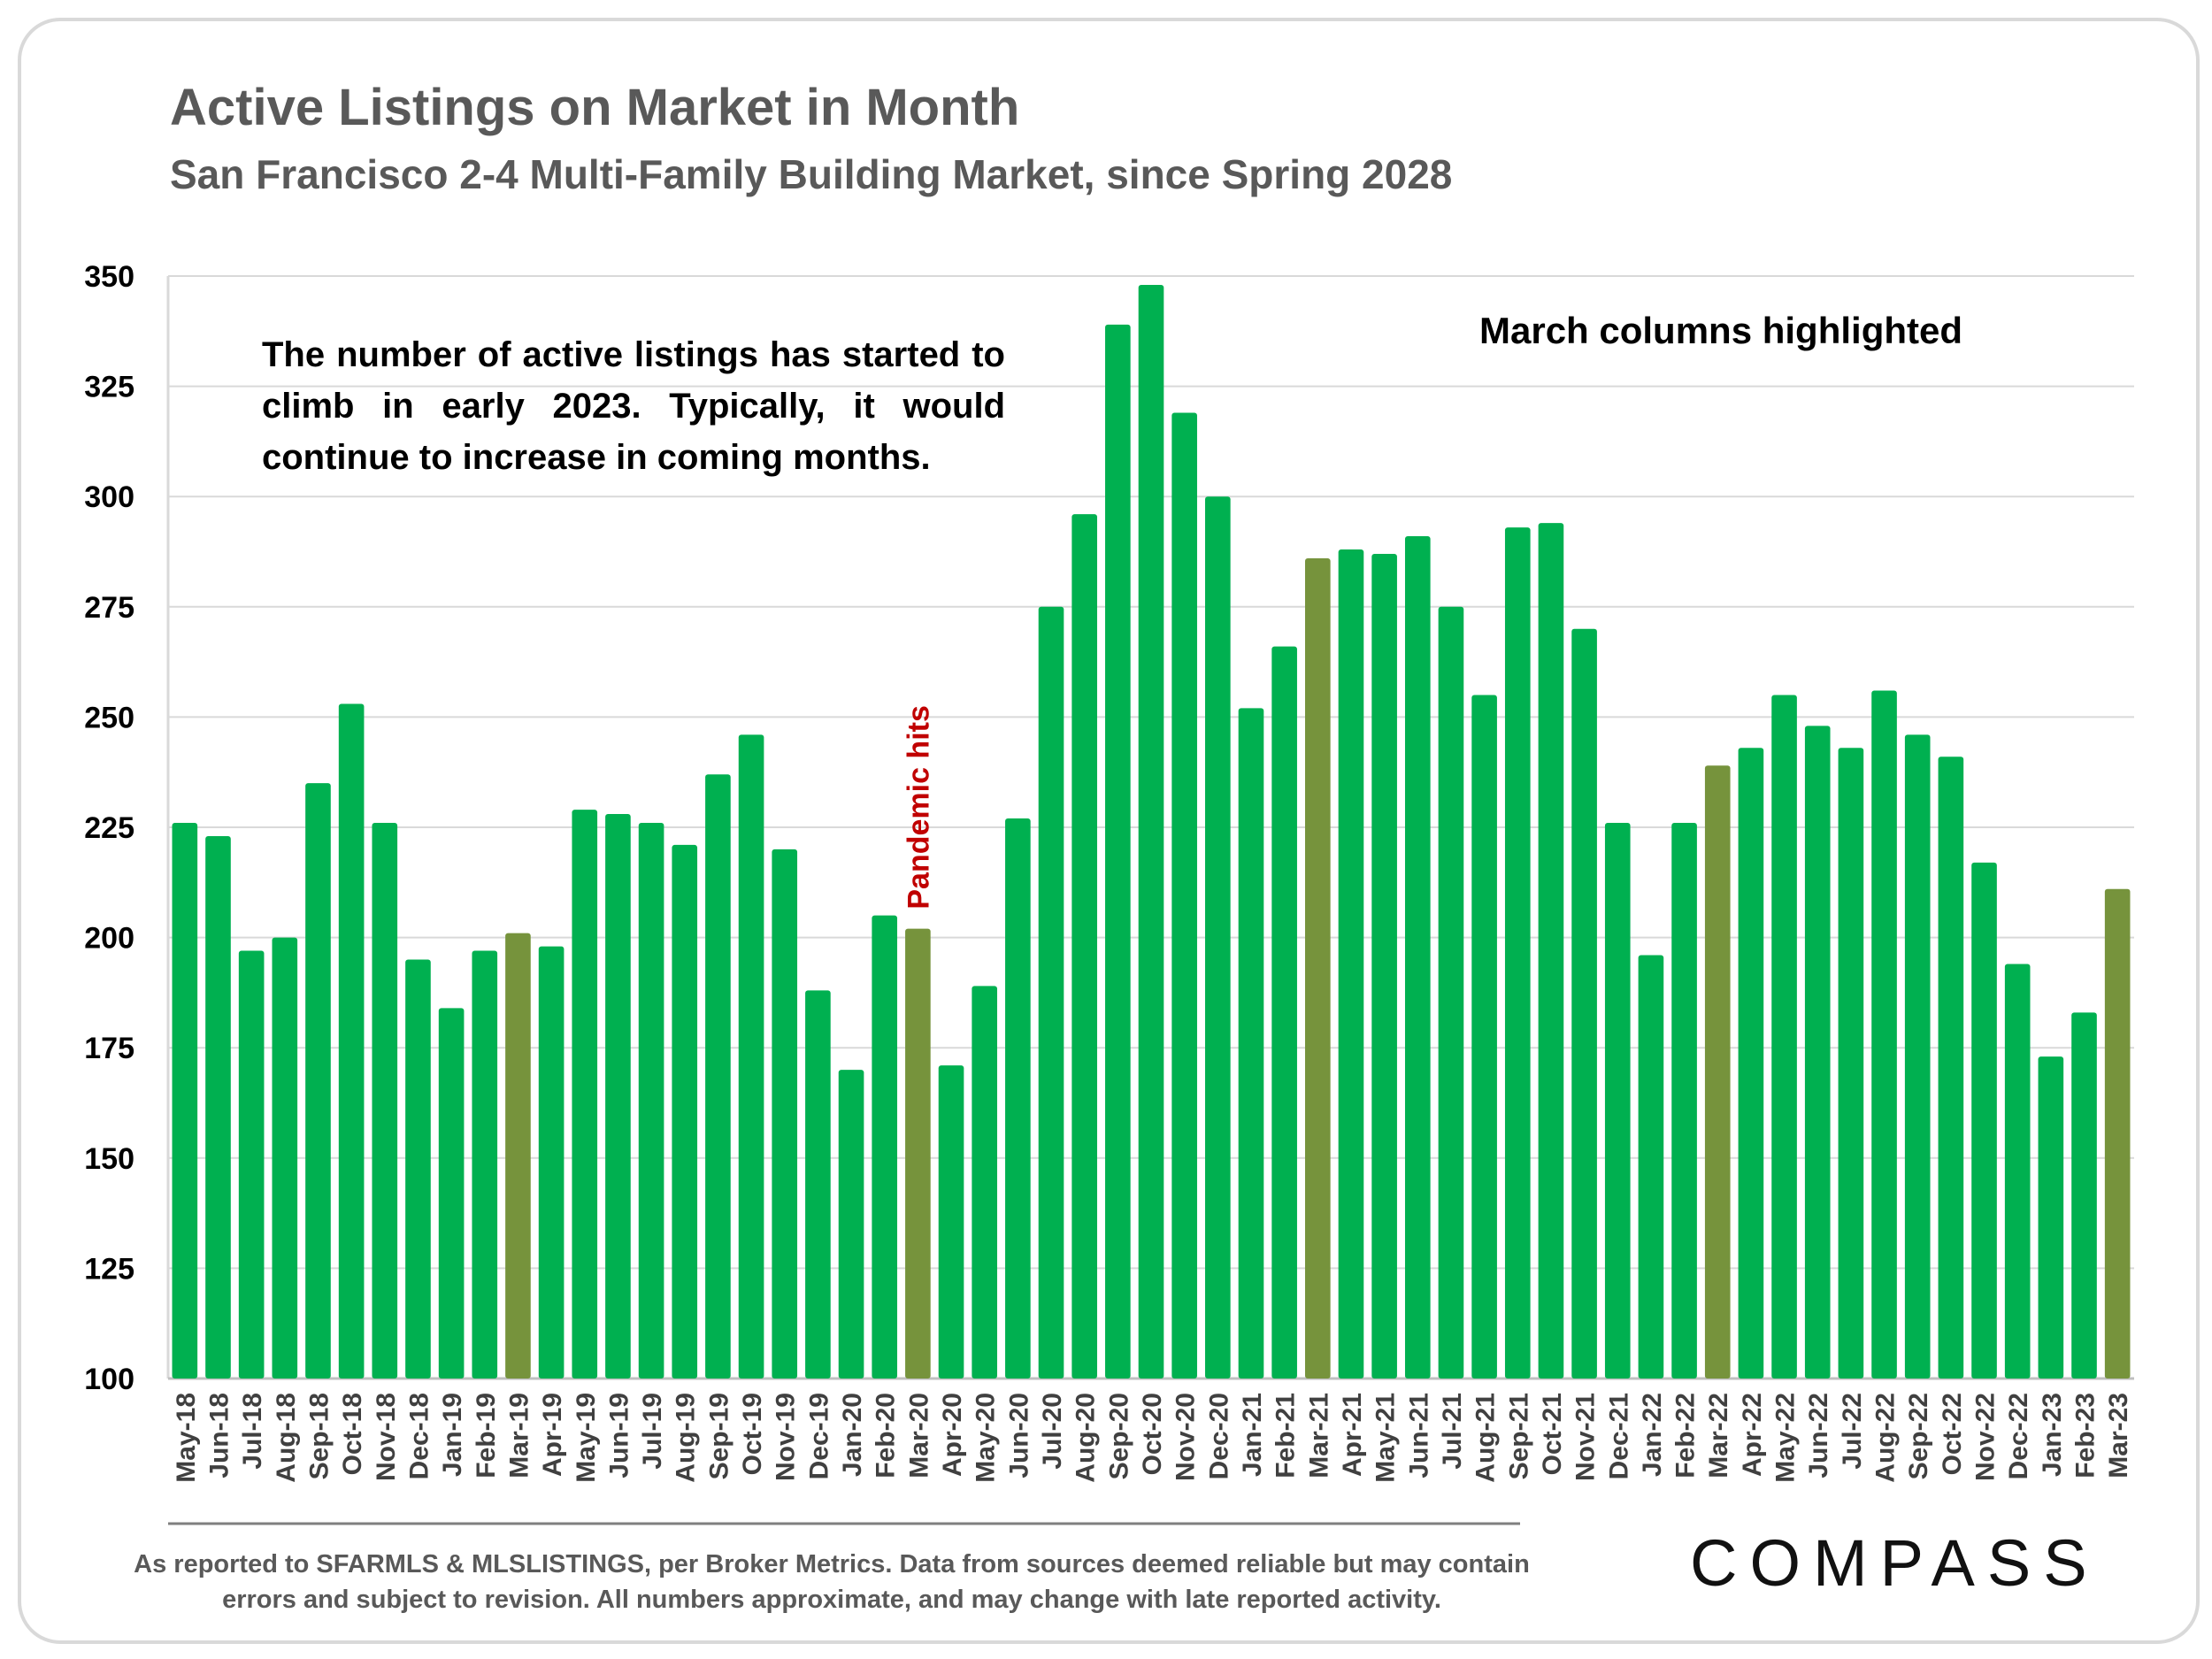  Describe the element at coordinates (1019, 1436) in the screenshot. I see `x-tick-label: Jun-20` at that location.